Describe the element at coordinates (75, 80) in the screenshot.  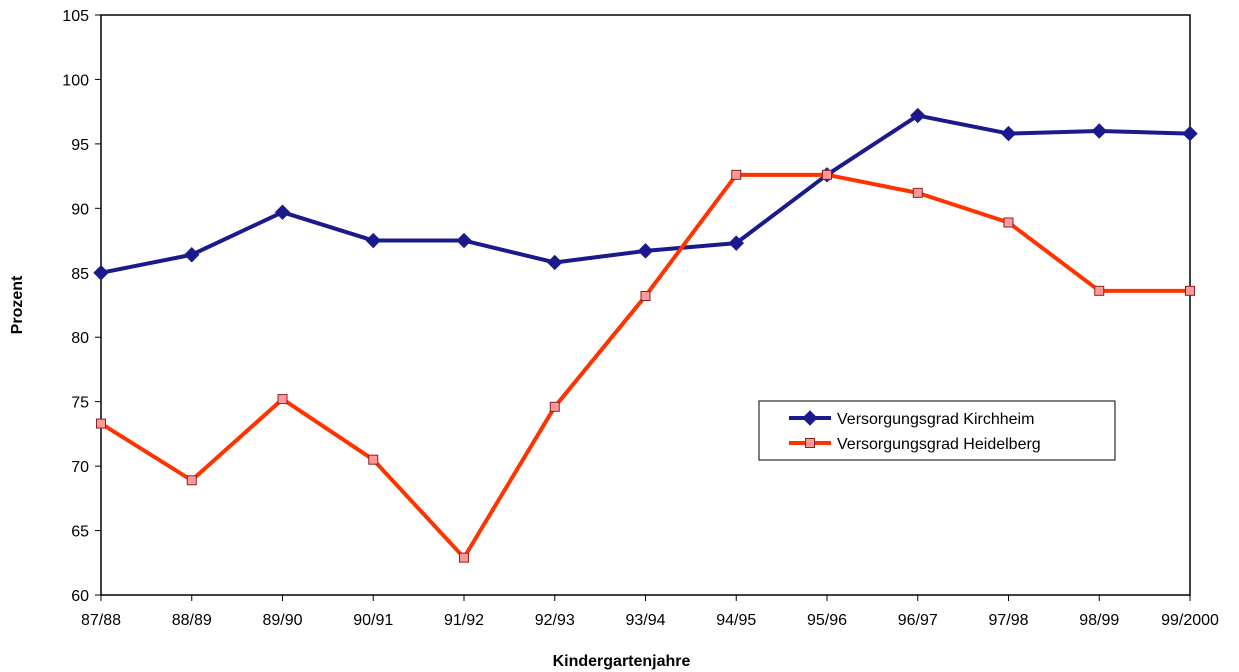
I see `y-tick-label: 100` at that location.